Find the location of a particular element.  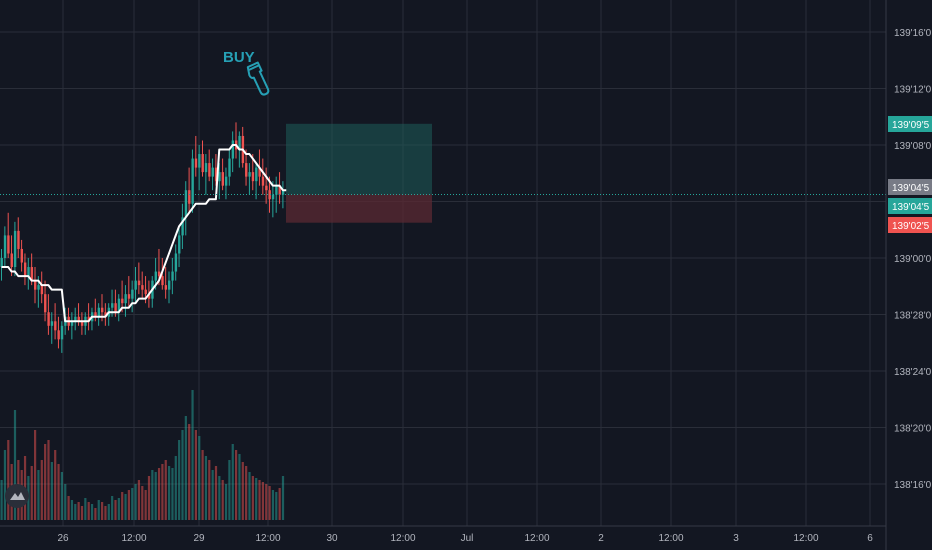

y-tick-label: 138'28'0 is located at coordinates (913, 316).